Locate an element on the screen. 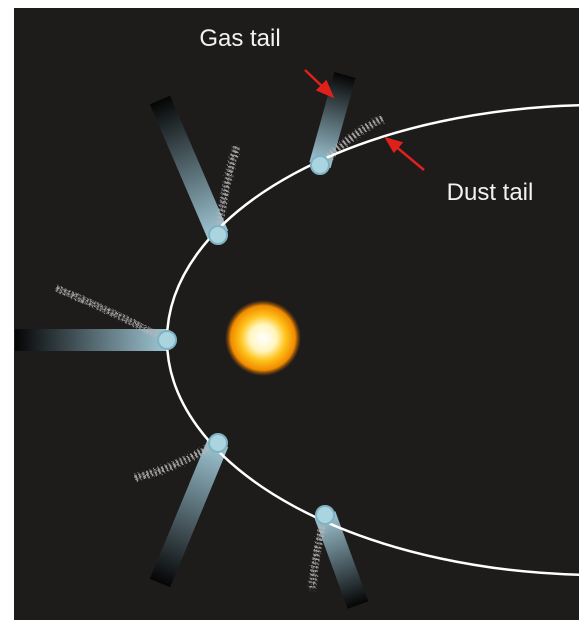 Image resolution: width=579 pixels, height=632 pixels. sun is located at coordinates (263, 338).